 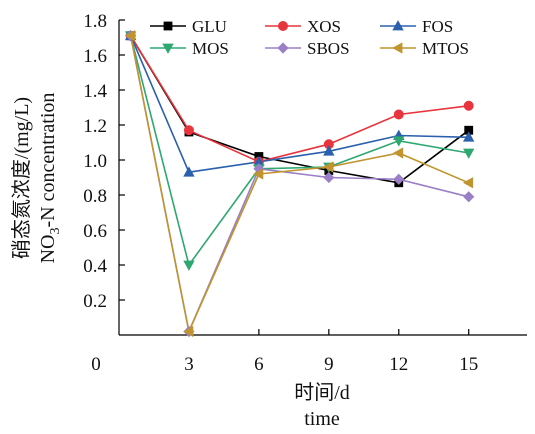 I want to click on x-tick-label: 12, so click(x=398, y=364).